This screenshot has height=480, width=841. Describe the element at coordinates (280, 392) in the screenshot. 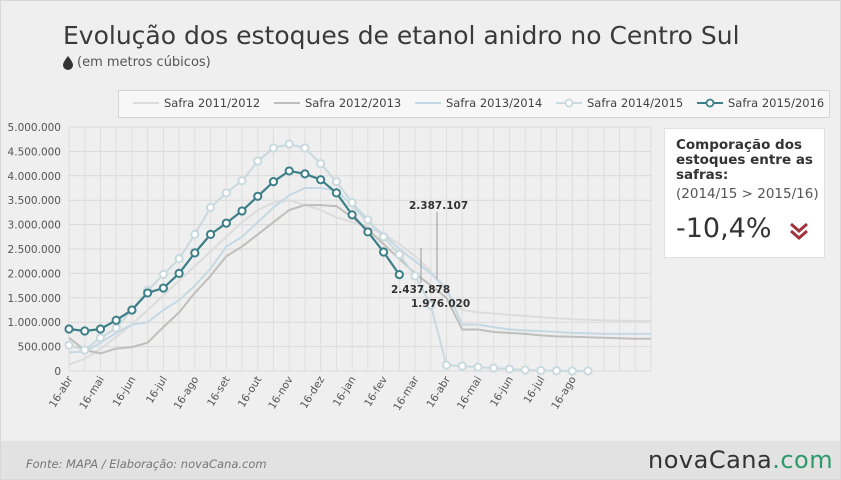

I see `x-tick-label: 16-nov` at that location.